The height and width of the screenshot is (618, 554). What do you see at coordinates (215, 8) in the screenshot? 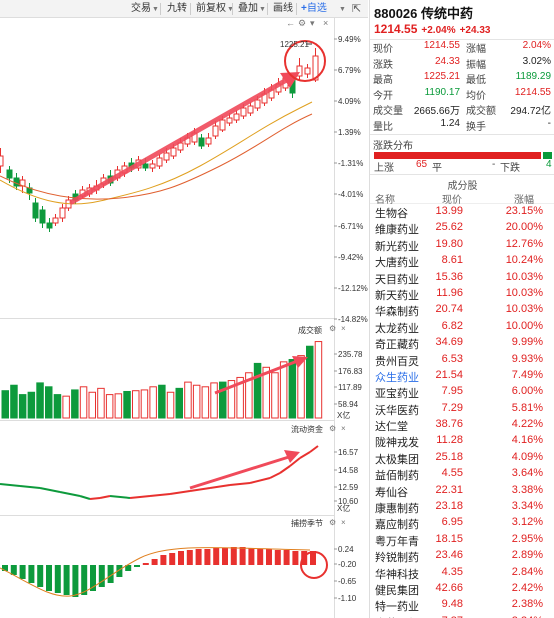
I see `adjust-menu-button: 前复权▼` at bounding box center [215, 8].